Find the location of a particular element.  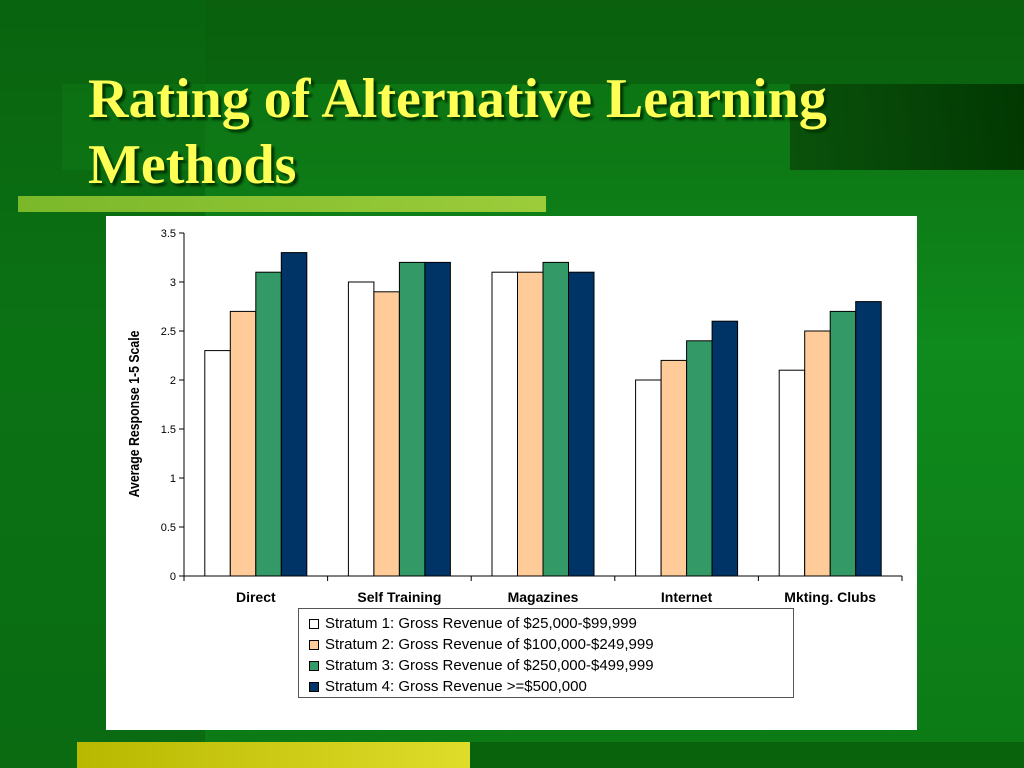

slide-title: Rating of Alternative Learning Methods is located at coordinates (457, 132).